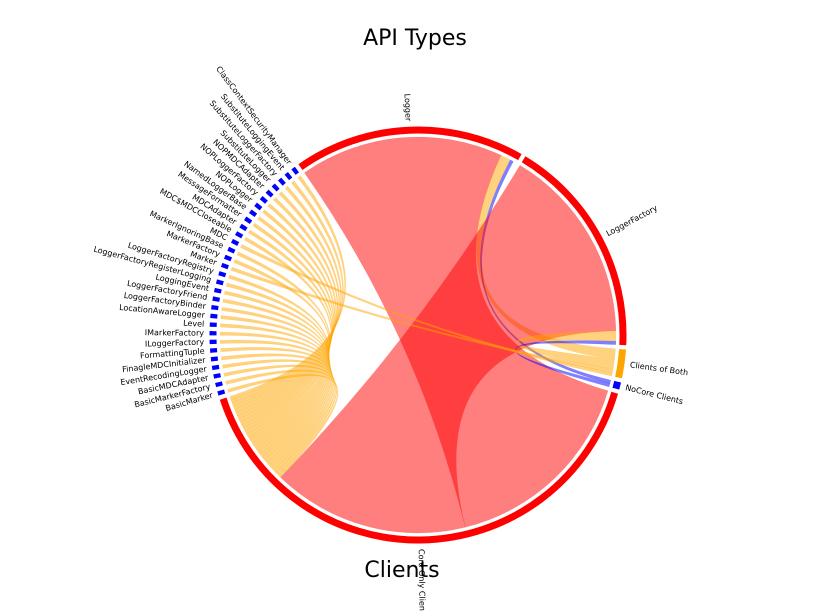 The width and height of the screenshot is (830, 611). I want to click on node-label: Clients of Both, so click(658, 368).